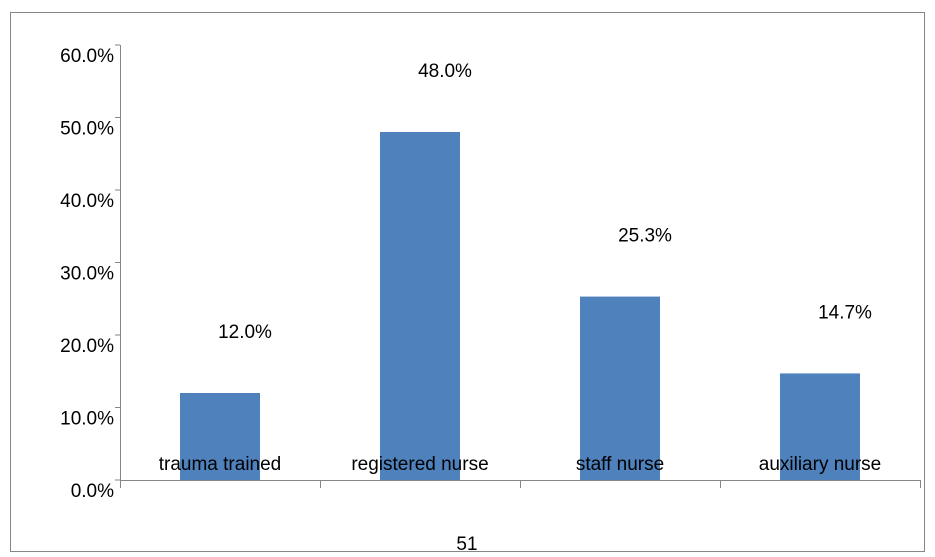  I want to click on y-tick-label: 30.0%, so click(87, 274).